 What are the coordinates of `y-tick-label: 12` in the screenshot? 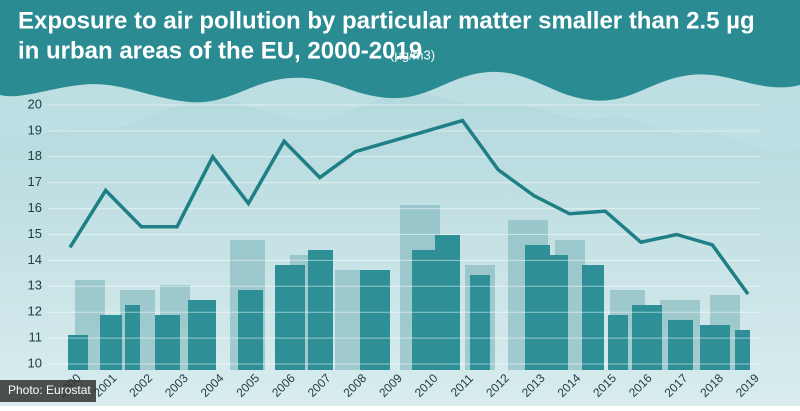 It's located at (35, 311).